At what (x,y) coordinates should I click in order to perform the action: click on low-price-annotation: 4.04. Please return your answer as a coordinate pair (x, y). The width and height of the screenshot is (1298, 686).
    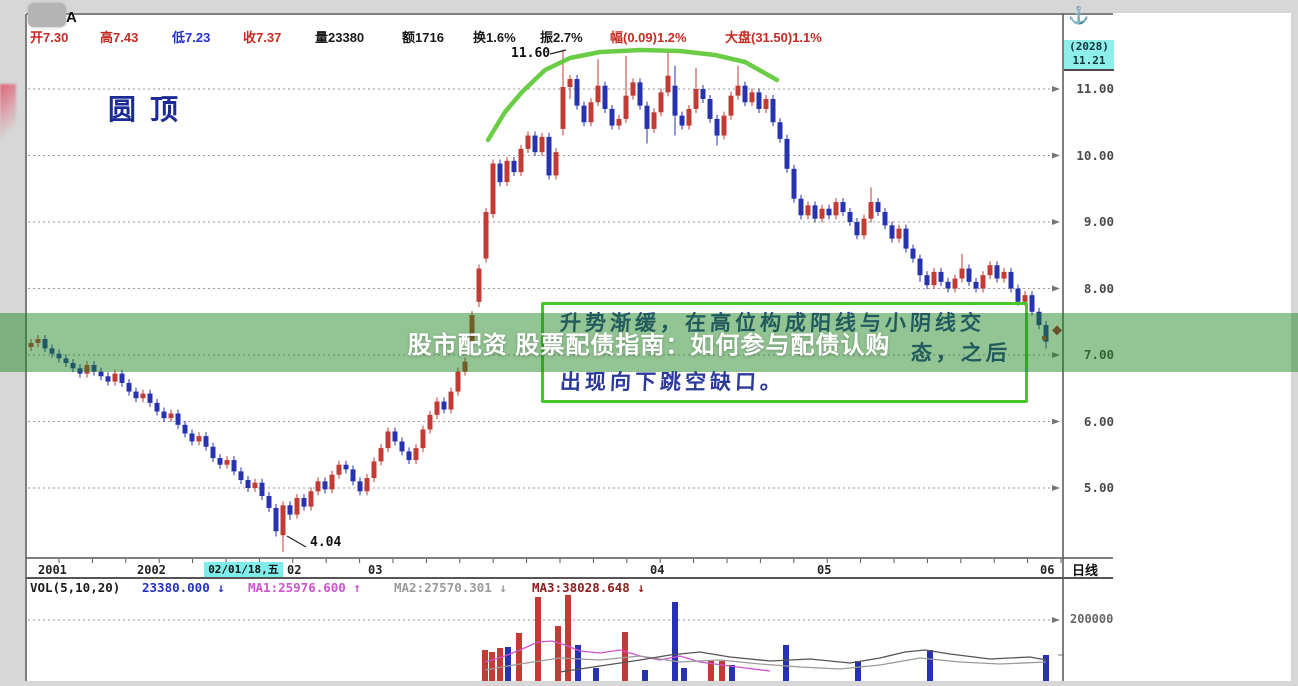
    Looking at the image, I should click on (326, 542).